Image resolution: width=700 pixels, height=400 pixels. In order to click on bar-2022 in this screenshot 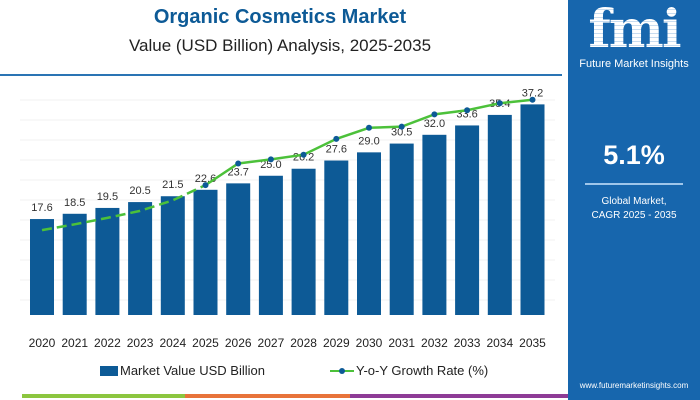, I will do `click(107, 261)`.